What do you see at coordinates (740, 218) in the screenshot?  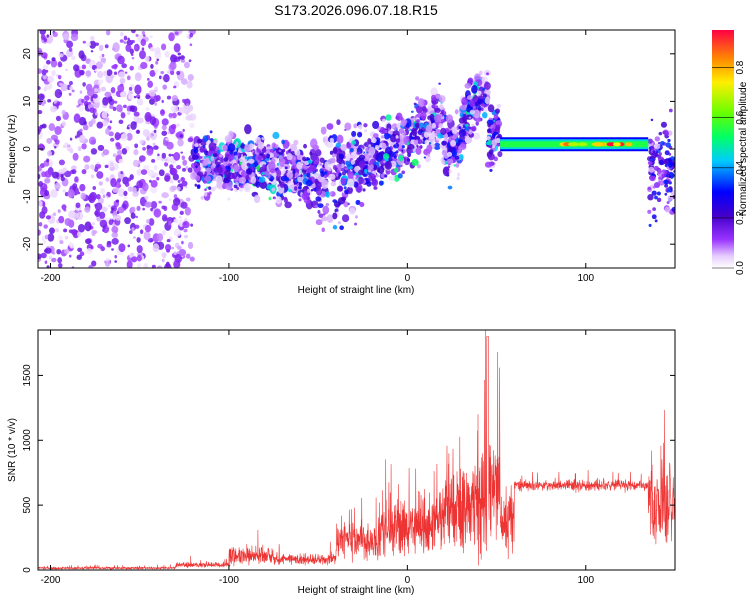 I see `colorbar-tick-label: 0.2` at bounding box center [740, 218].